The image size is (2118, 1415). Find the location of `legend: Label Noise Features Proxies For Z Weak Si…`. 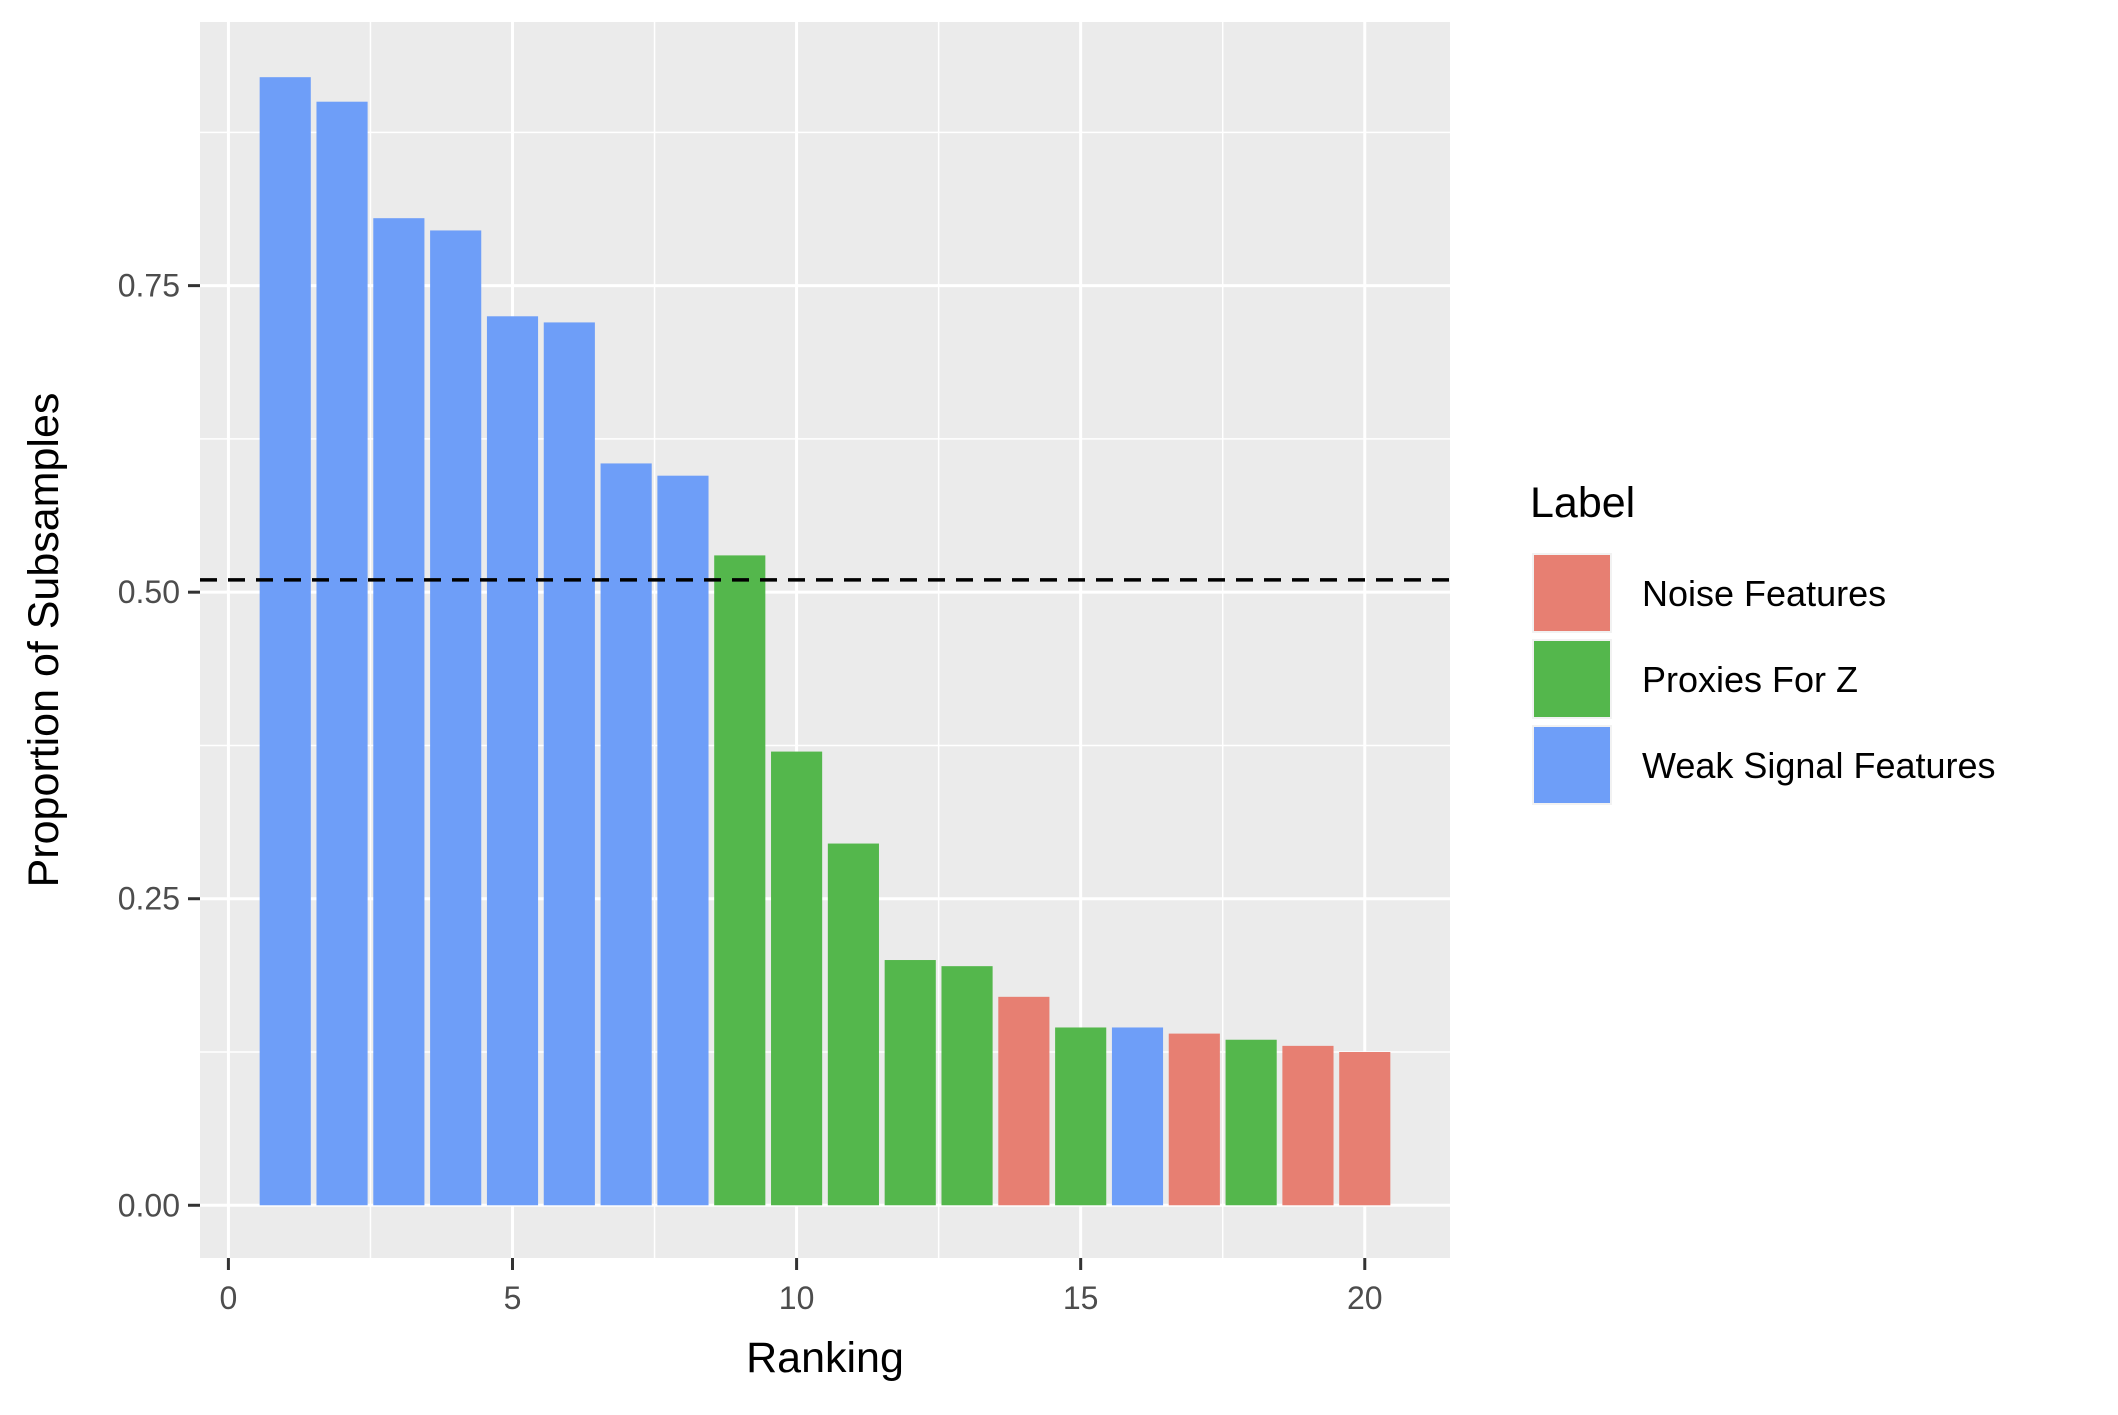

legend: Label Noise Features Proxies For Z Weak Si… is located at coordinates (1763, 642).